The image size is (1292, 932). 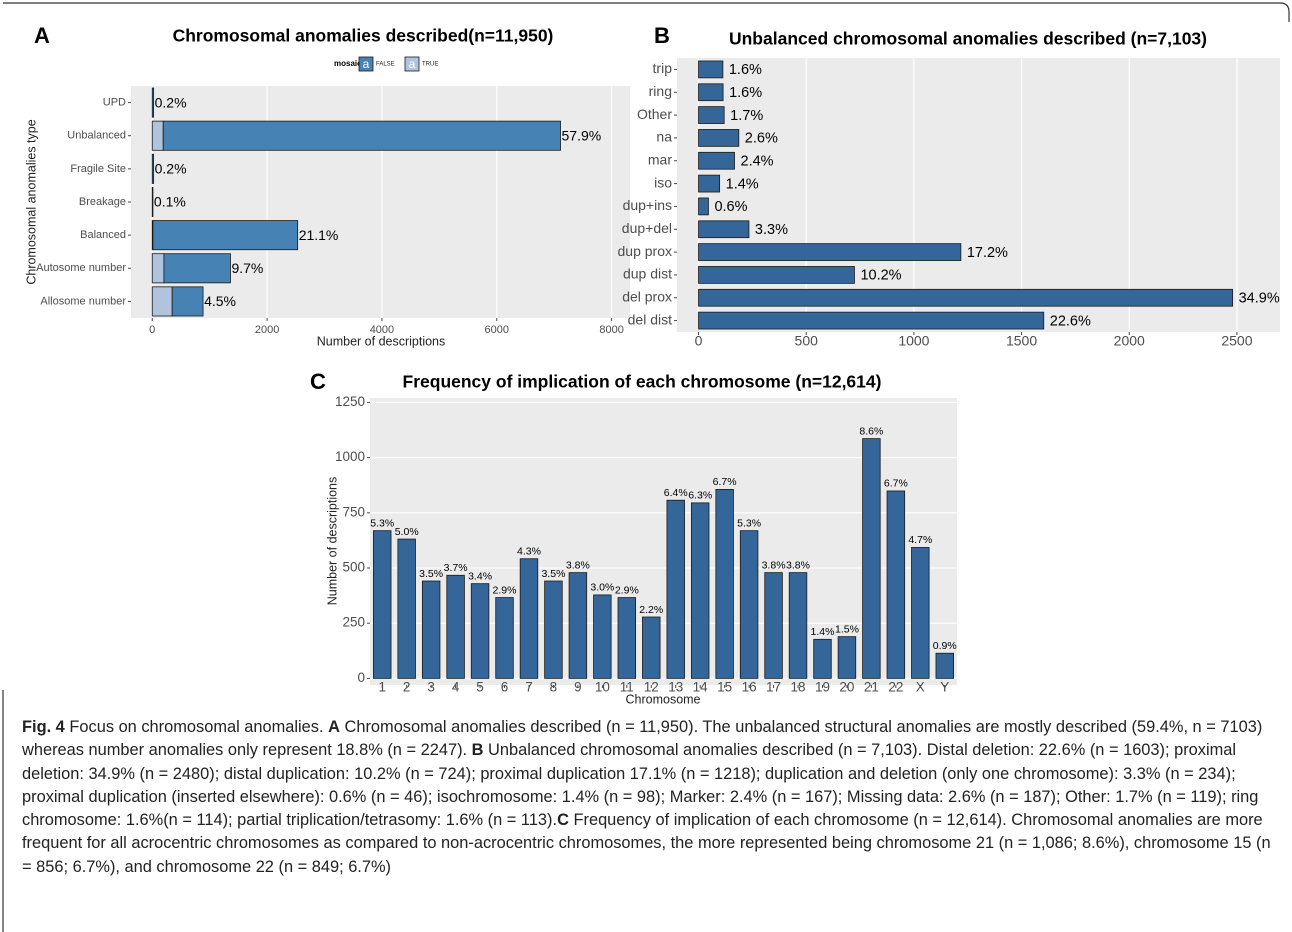 What do you see at coordinates (913, 341) in the screenshot?
I see `x-tick-label: 1000` at bounding box center [913, 341].